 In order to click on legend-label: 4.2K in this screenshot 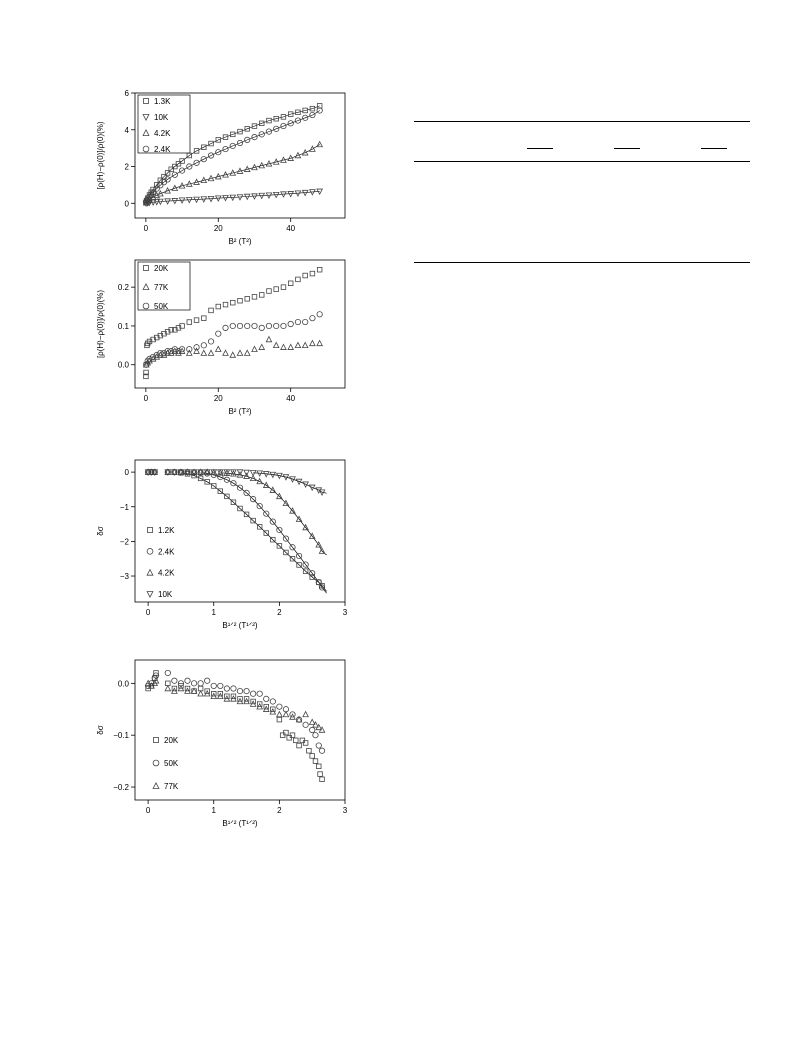, I will do `click(166, 573)`.